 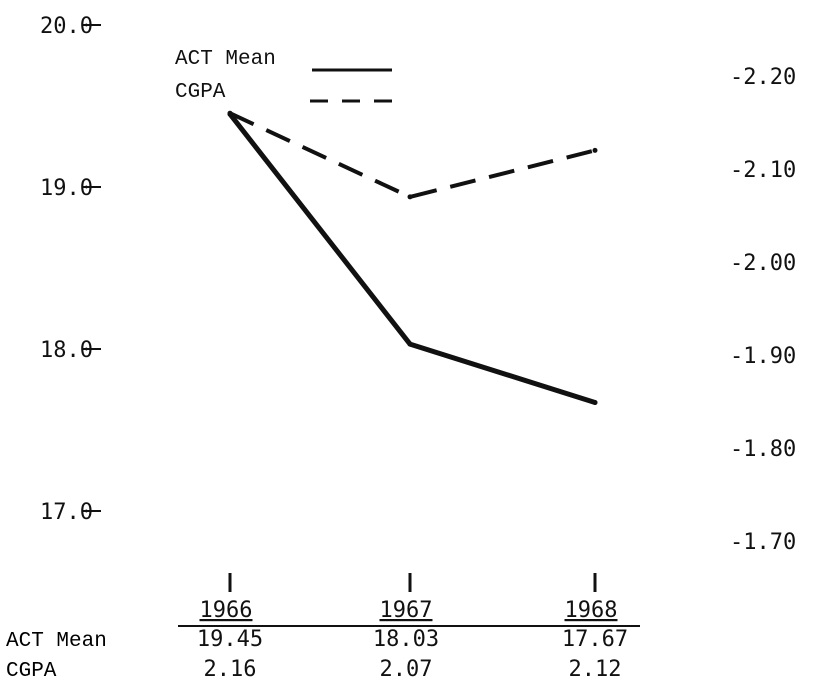 I want to click on left-tick-label: 19.0, so click(x=66, y=188).